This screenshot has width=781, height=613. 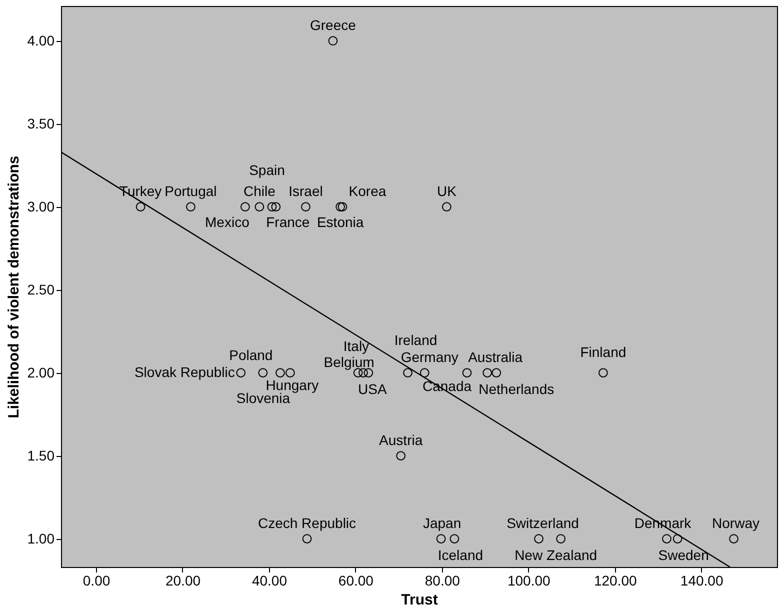 I want to click on annotation: Austria, so click(x=401, y=440).